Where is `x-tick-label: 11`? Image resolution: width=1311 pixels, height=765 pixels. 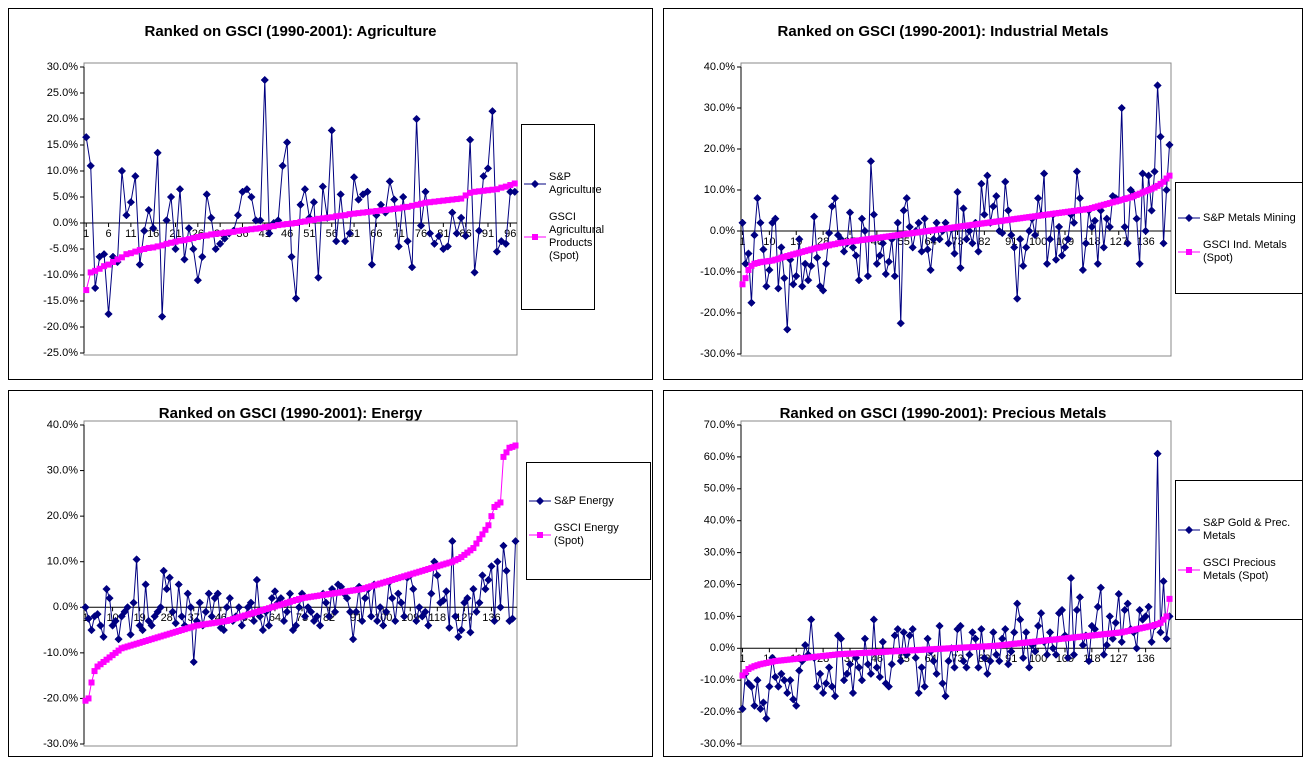 x-tick-label: 11 is located at coordinates (130, 234).